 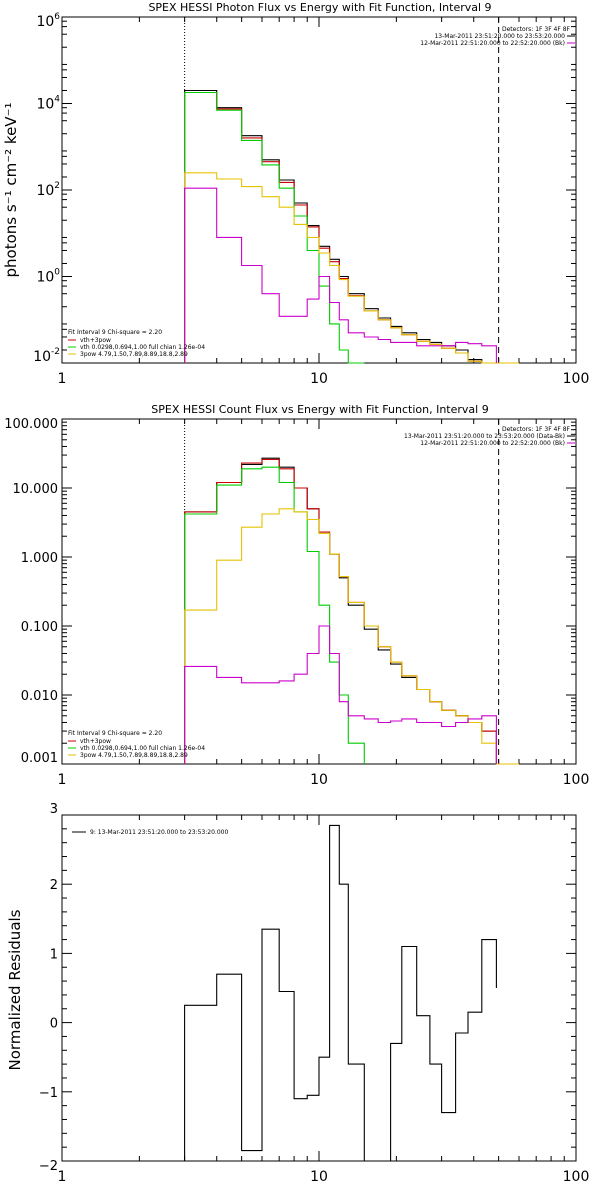 I want to click on count-flux-y-tick-label: 1.000, so click(x=39, y=558).